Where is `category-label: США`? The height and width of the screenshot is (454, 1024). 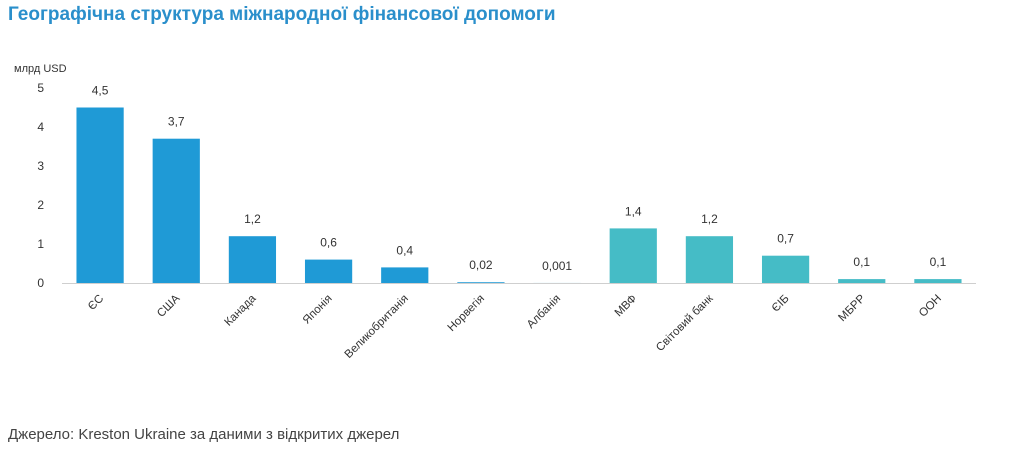 category-label: США is located at coordinates (168, 305).